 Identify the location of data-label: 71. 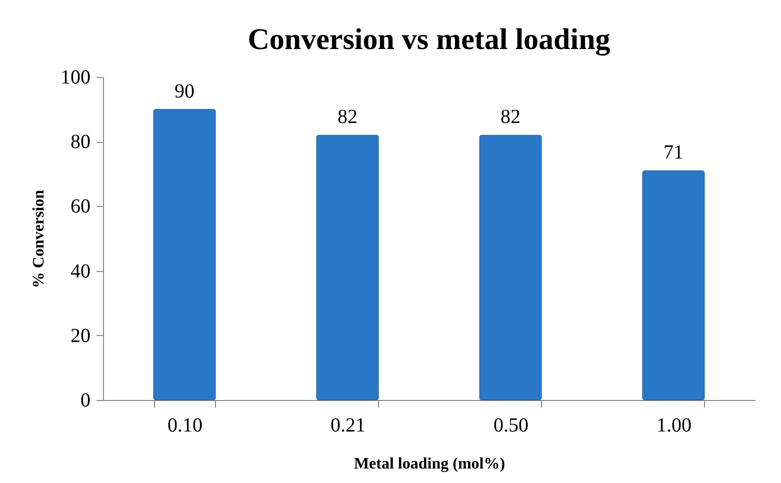
(674, 153).